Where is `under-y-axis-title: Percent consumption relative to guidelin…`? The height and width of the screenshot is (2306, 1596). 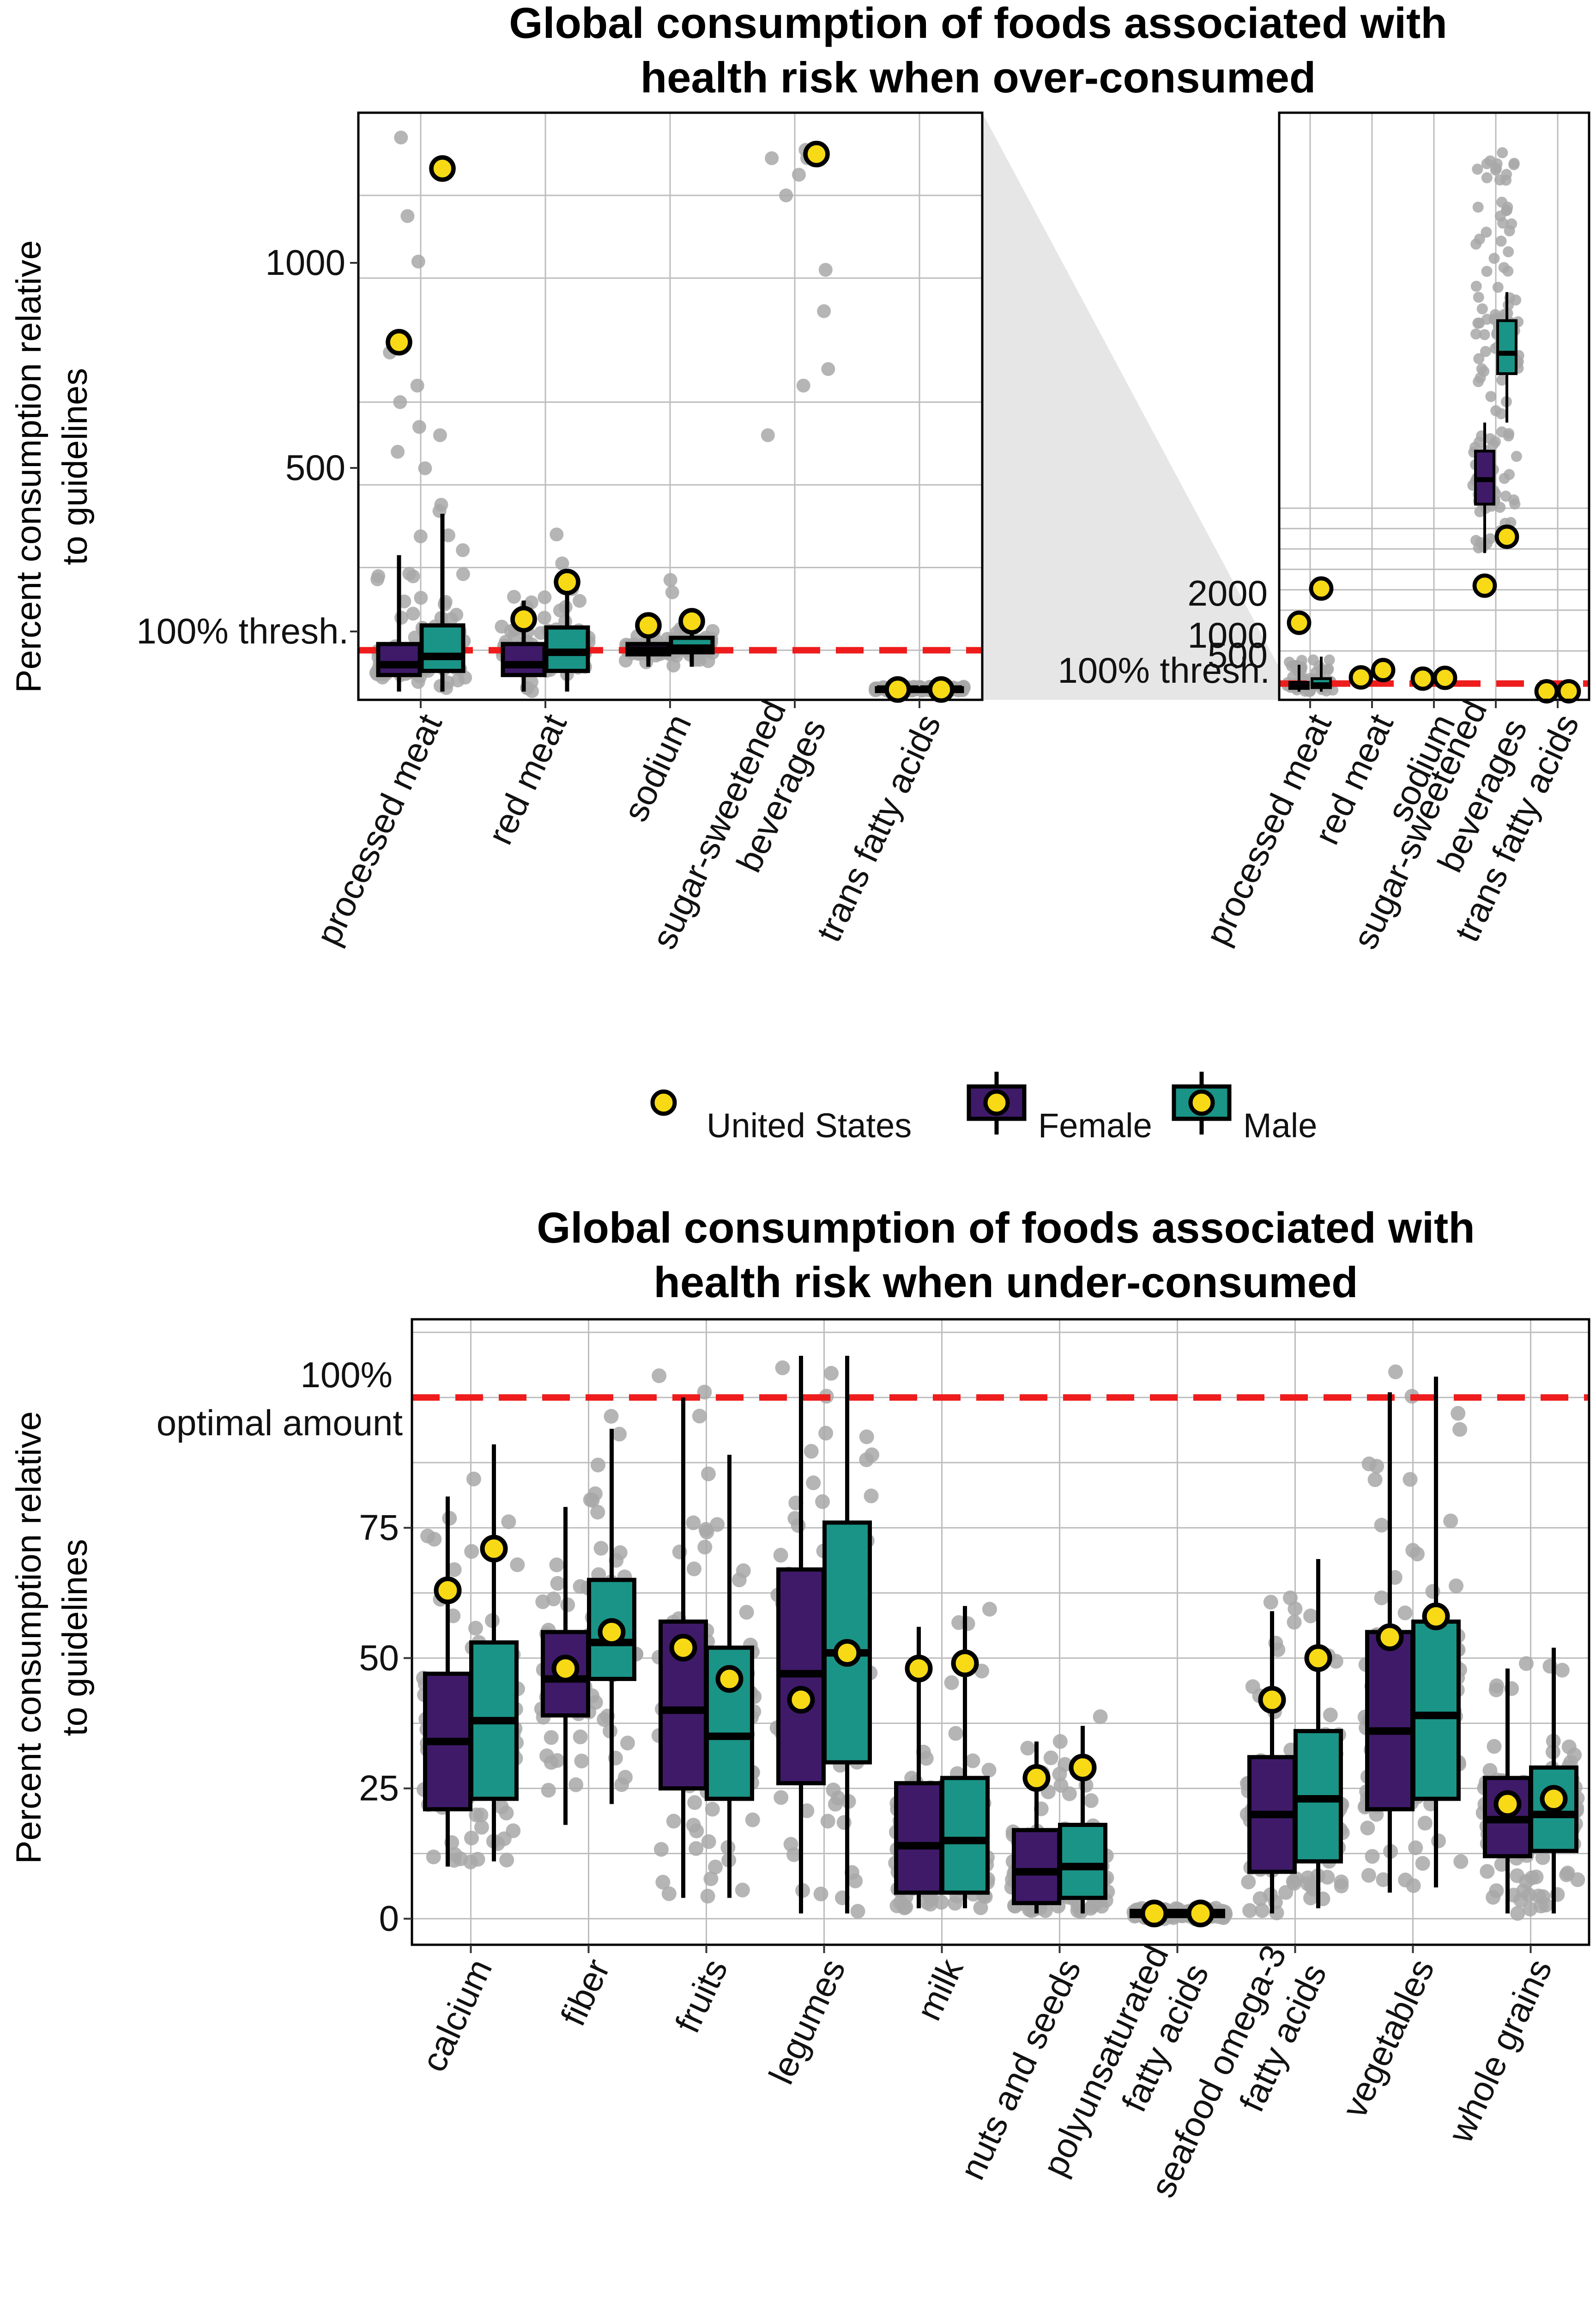
under-y-axis-title: Percent consumption relative to guidelin… is located at coordinates (52, 1637).